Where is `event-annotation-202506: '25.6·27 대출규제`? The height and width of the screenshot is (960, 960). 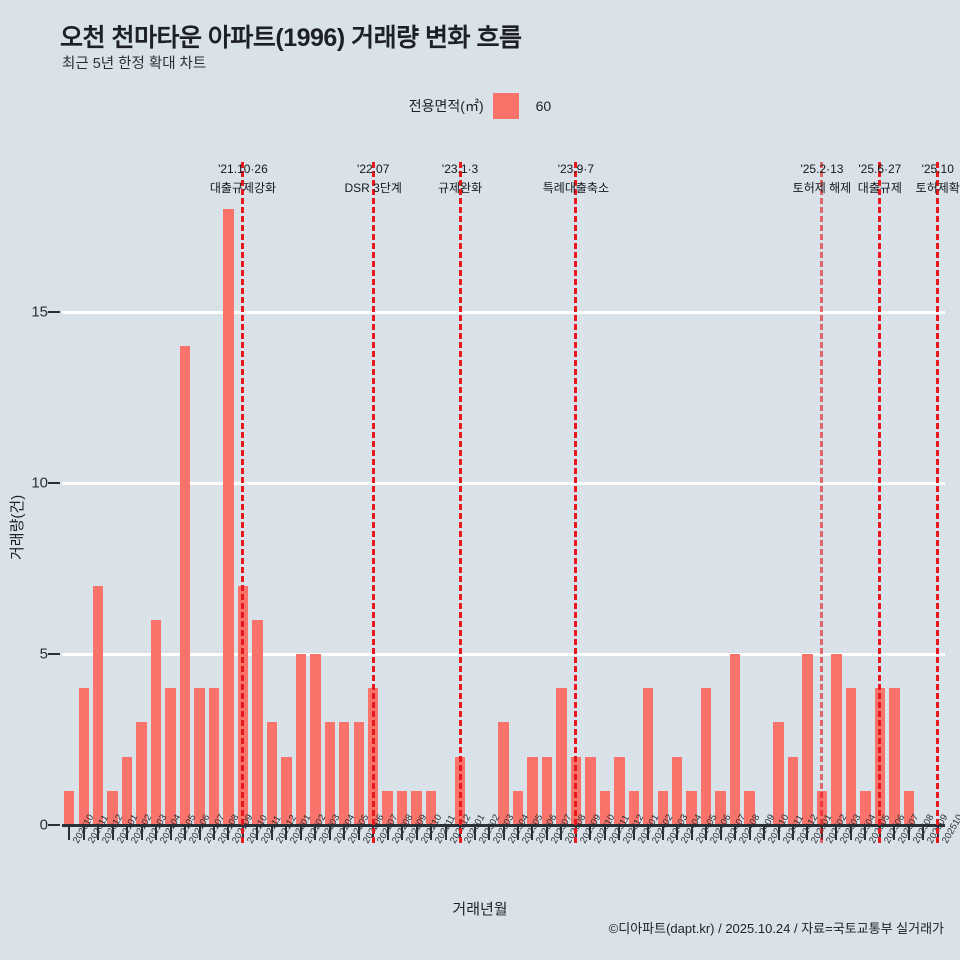
event-annotation-202506: '25.6·27 대출규제 is located at coordinates (880, 179).